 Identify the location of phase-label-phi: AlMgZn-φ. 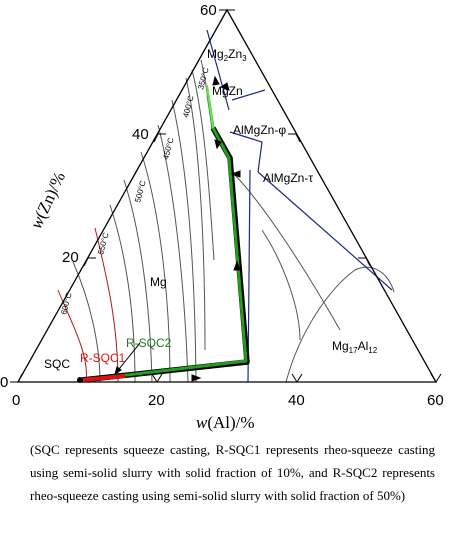
(259, 130).